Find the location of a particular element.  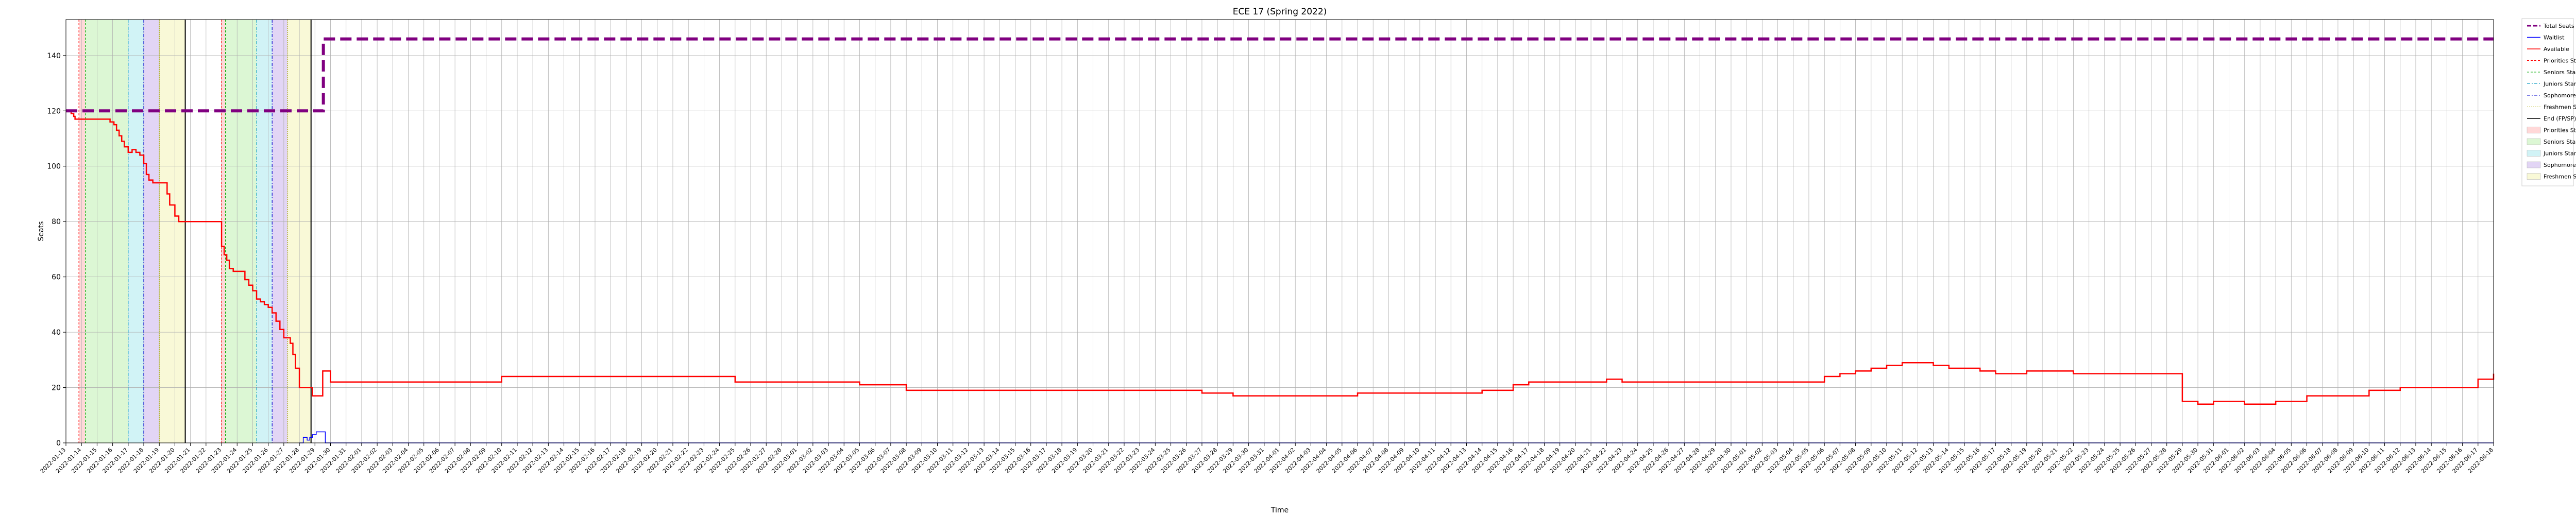

y-tick-label: 140 is located at coordinates (54, 56).